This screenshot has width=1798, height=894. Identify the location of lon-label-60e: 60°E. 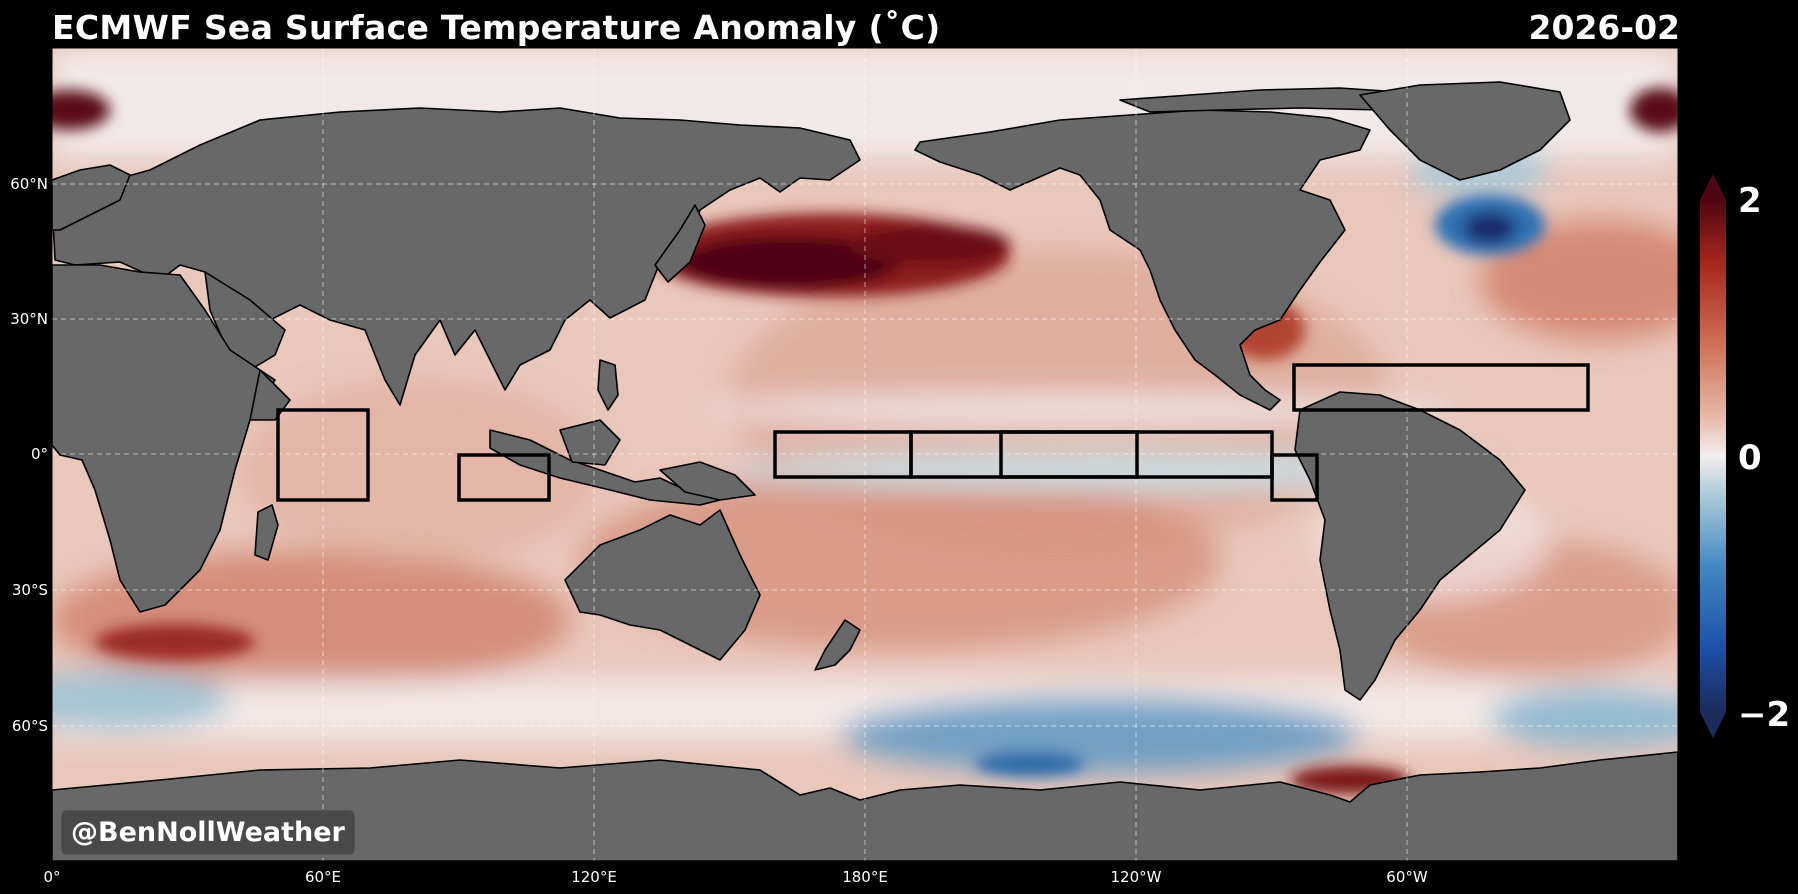
(323, 877).